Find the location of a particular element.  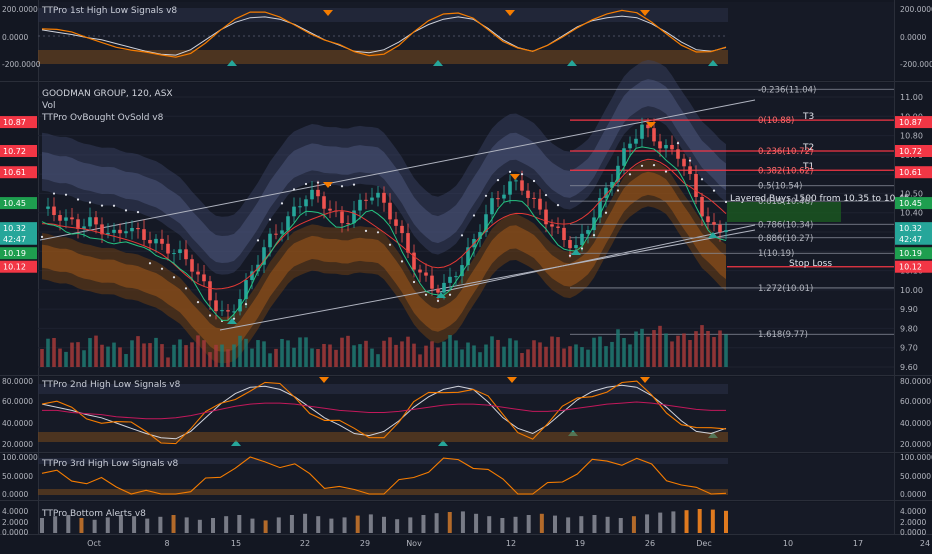

left-price-tag-label: 10.19 is located at coordinates (14, 253).